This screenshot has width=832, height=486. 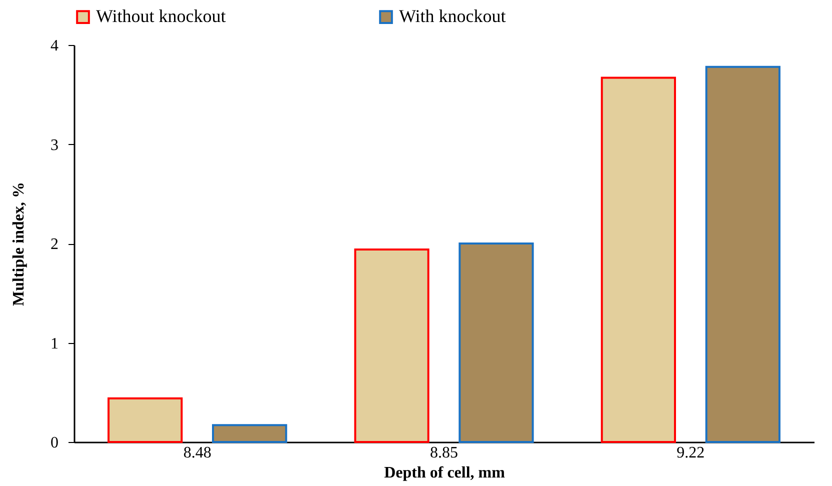 What do you see at coordinates (54, 46) in the screenshot?
I see `y-tick-label: 4` at bounding box center [54, 46].